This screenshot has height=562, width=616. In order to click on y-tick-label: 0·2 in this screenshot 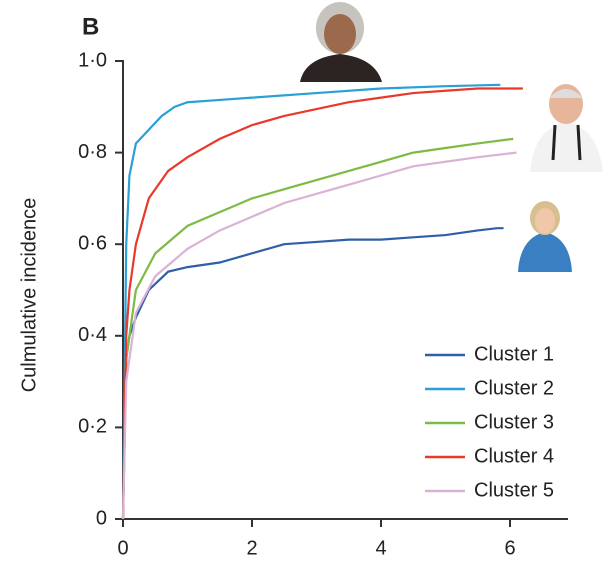, I will do `click(92, 427)`.